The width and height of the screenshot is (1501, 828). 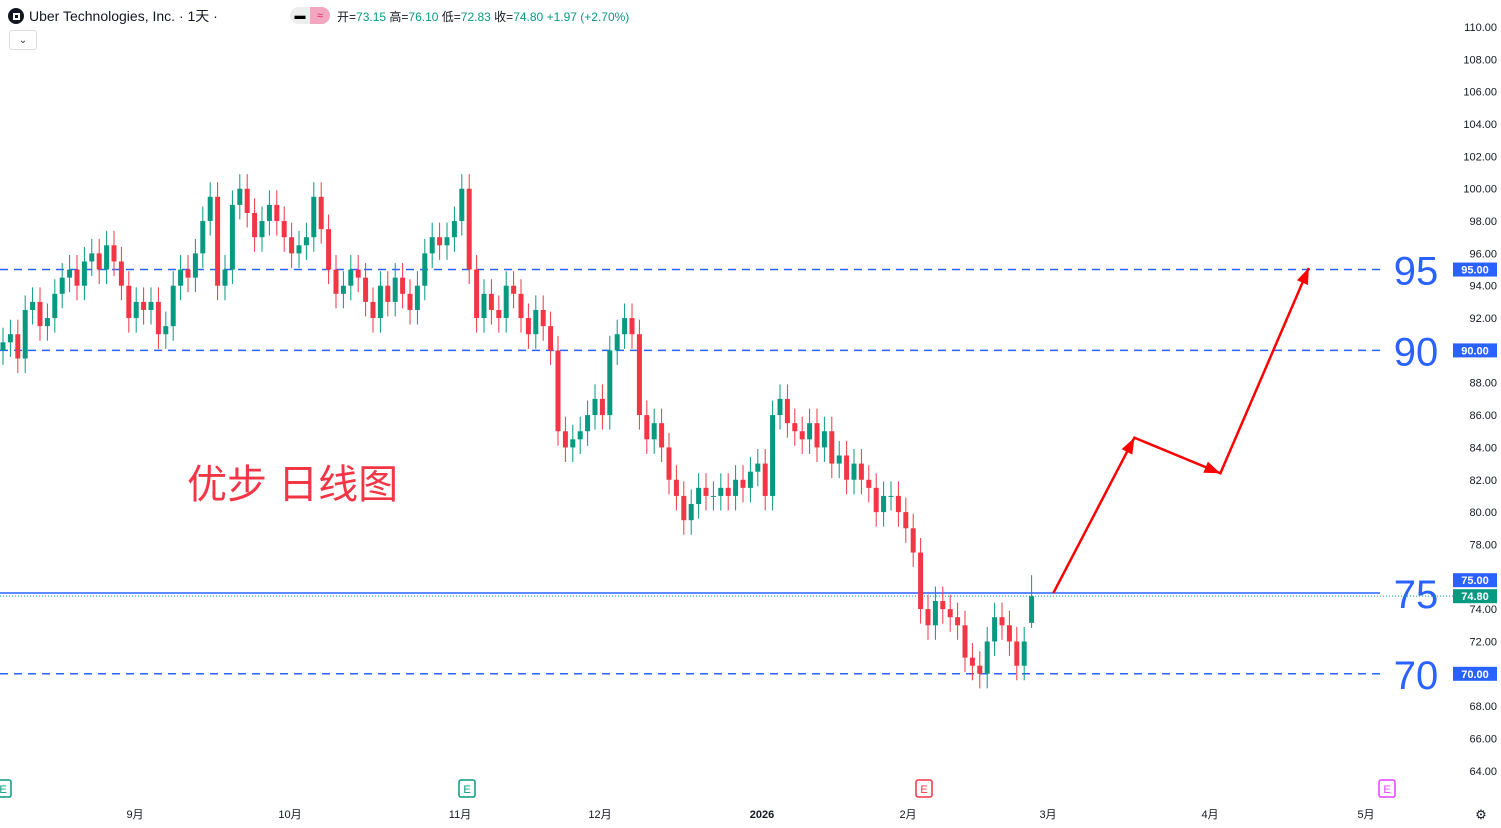 I want to click on low-label: 低=, so click(x=451, y=17).